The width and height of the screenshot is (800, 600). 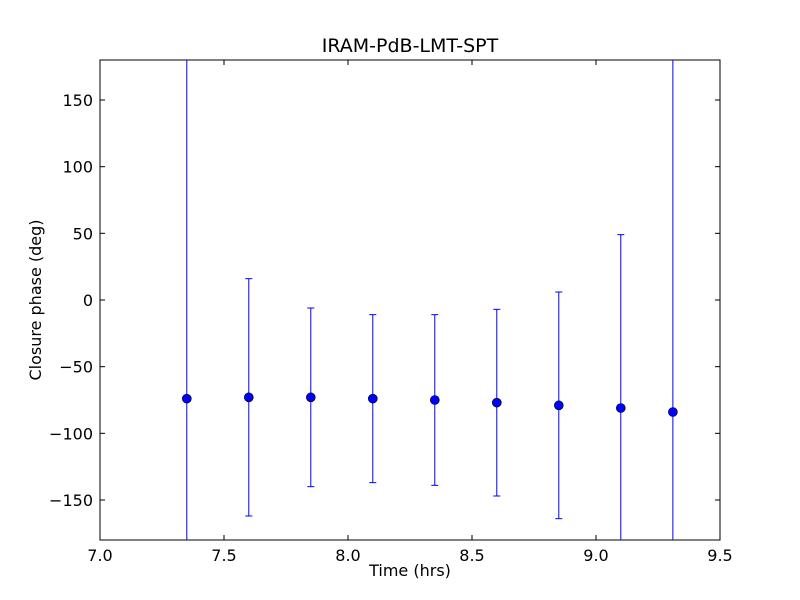 I want to click on y-axis-label: Closure phase (deg), so click(x=35, y=299).